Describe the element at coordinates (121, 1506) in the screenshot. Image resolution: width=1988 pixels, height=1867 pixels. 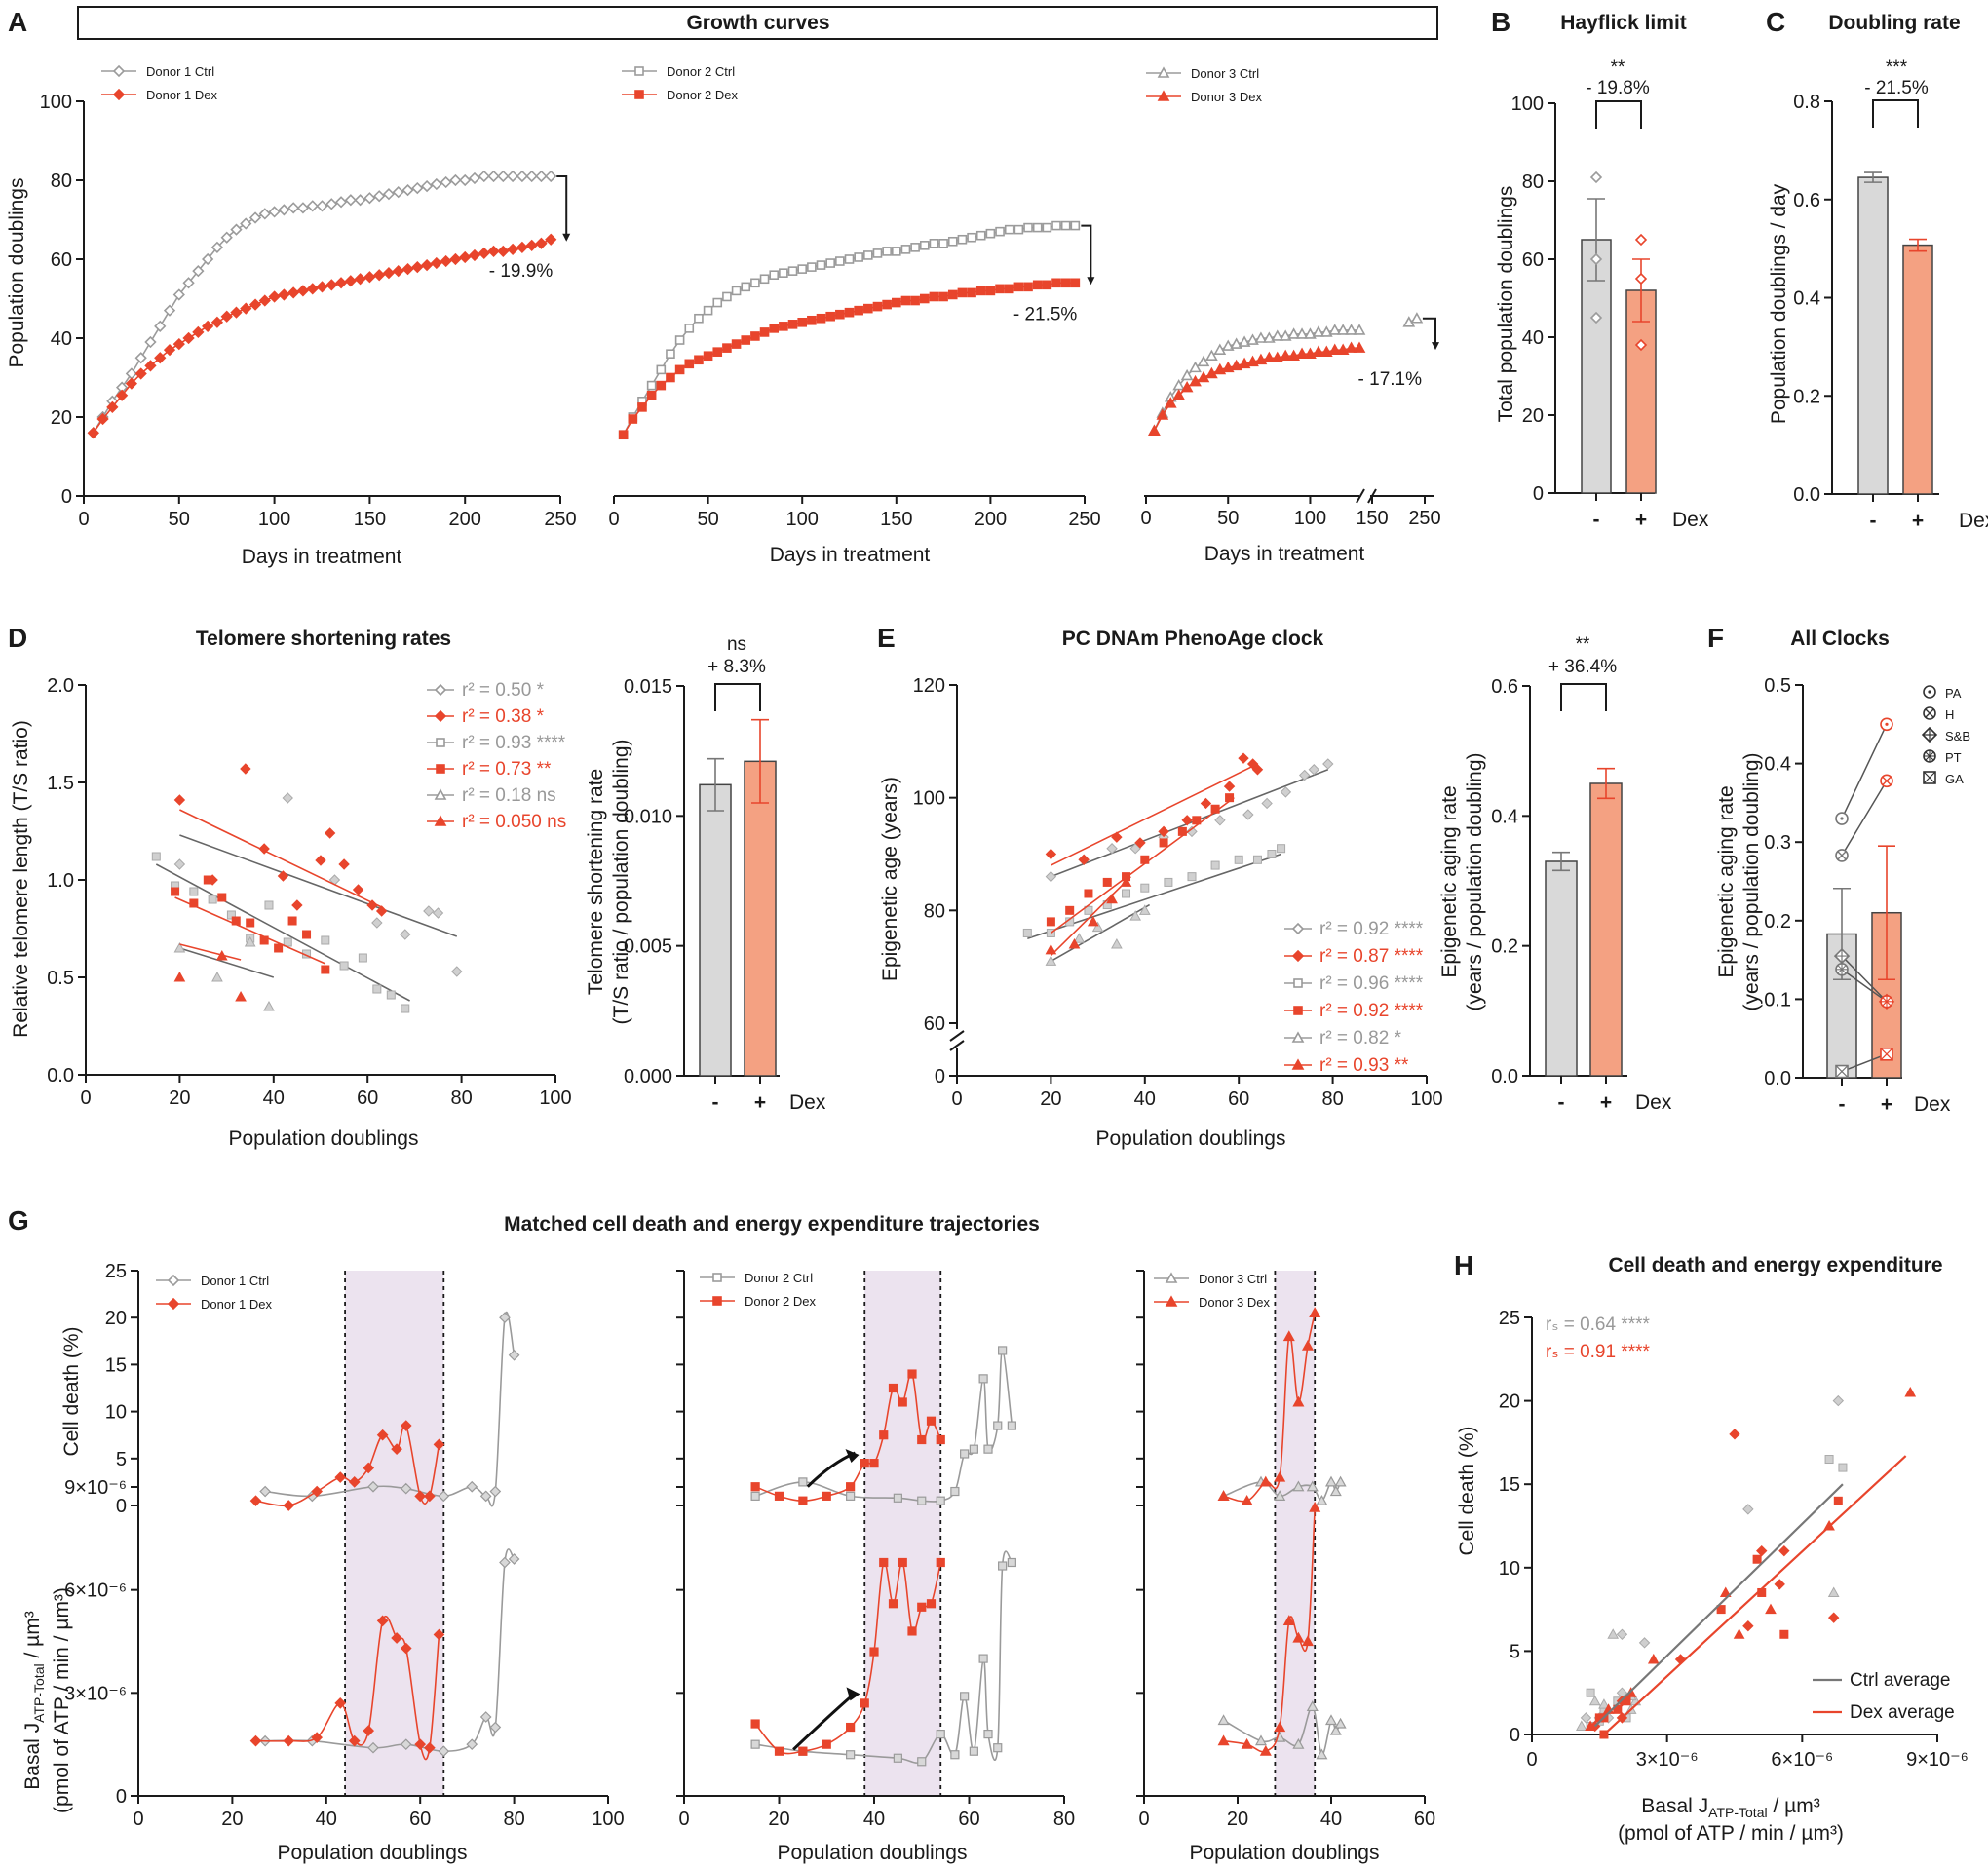
I see `g-top-y-tick-label: 0` at that location.